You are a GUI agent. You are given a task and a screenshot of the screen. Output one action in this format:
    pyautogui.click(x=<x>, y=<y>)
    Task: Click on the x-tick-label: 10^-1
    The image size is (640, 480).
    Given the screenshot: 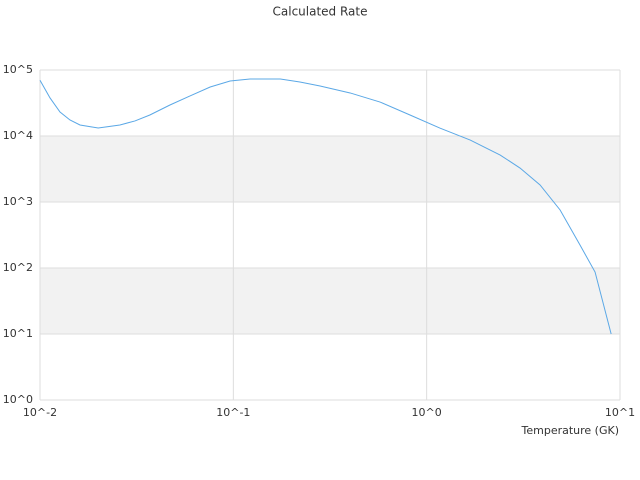 What is the action you would take?
    pyautogui.click(x=233, y=412)
    